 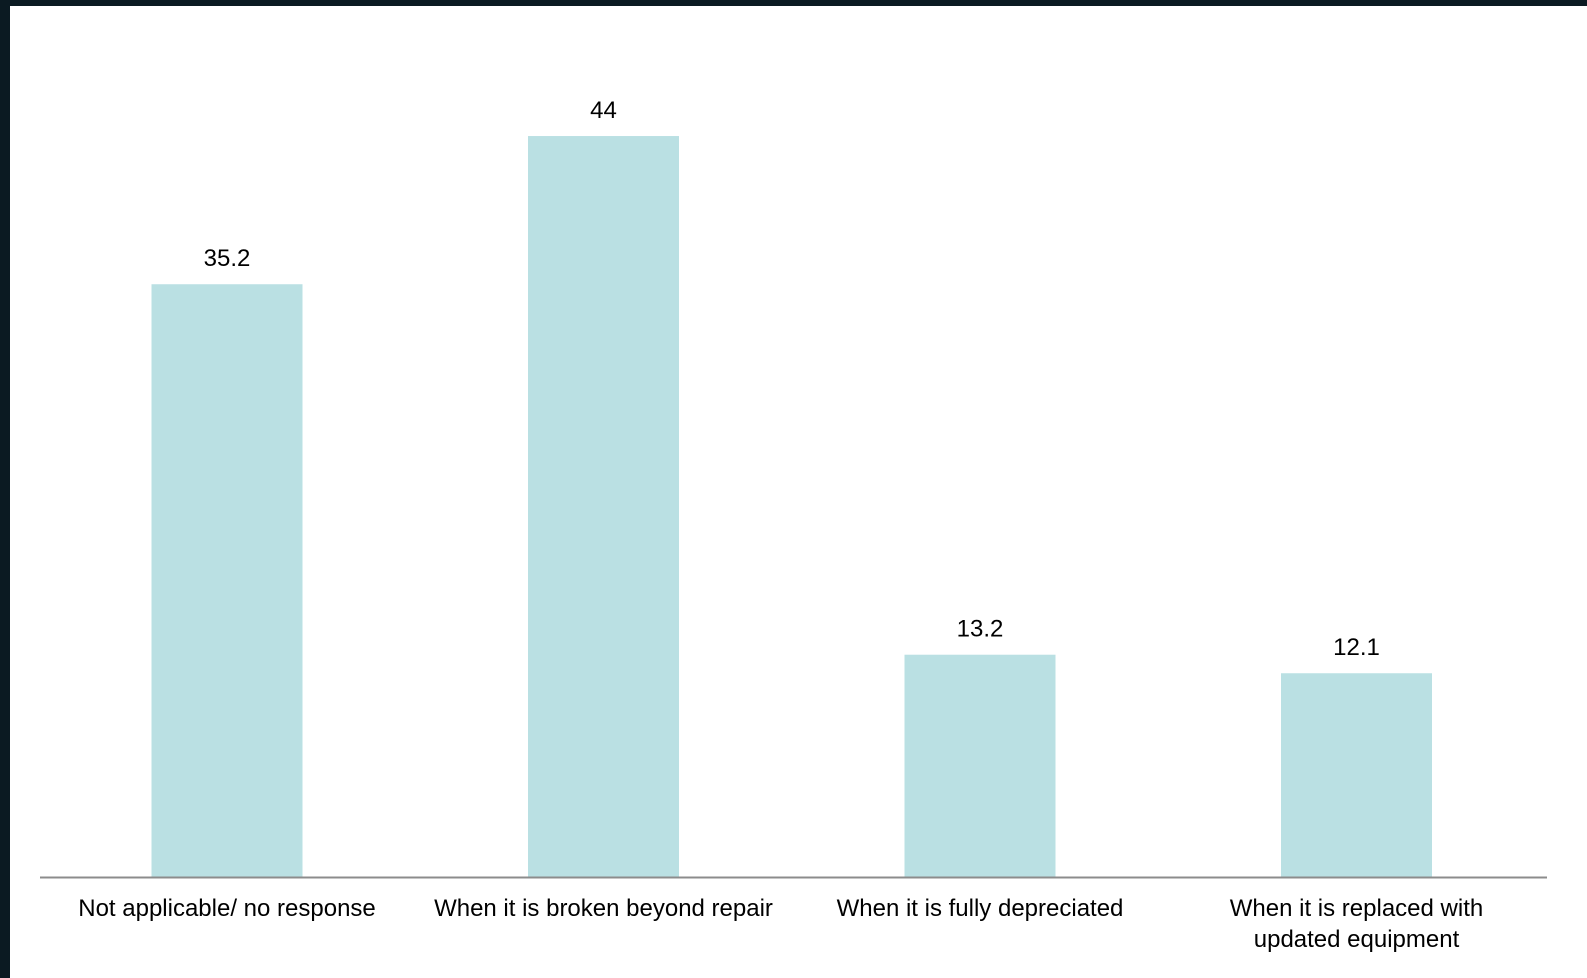 What do you see at coordinates (227, 908) in the screenshot?
I see `category-label-1: Not applicable/ no response` at bounding box center [227, 908].